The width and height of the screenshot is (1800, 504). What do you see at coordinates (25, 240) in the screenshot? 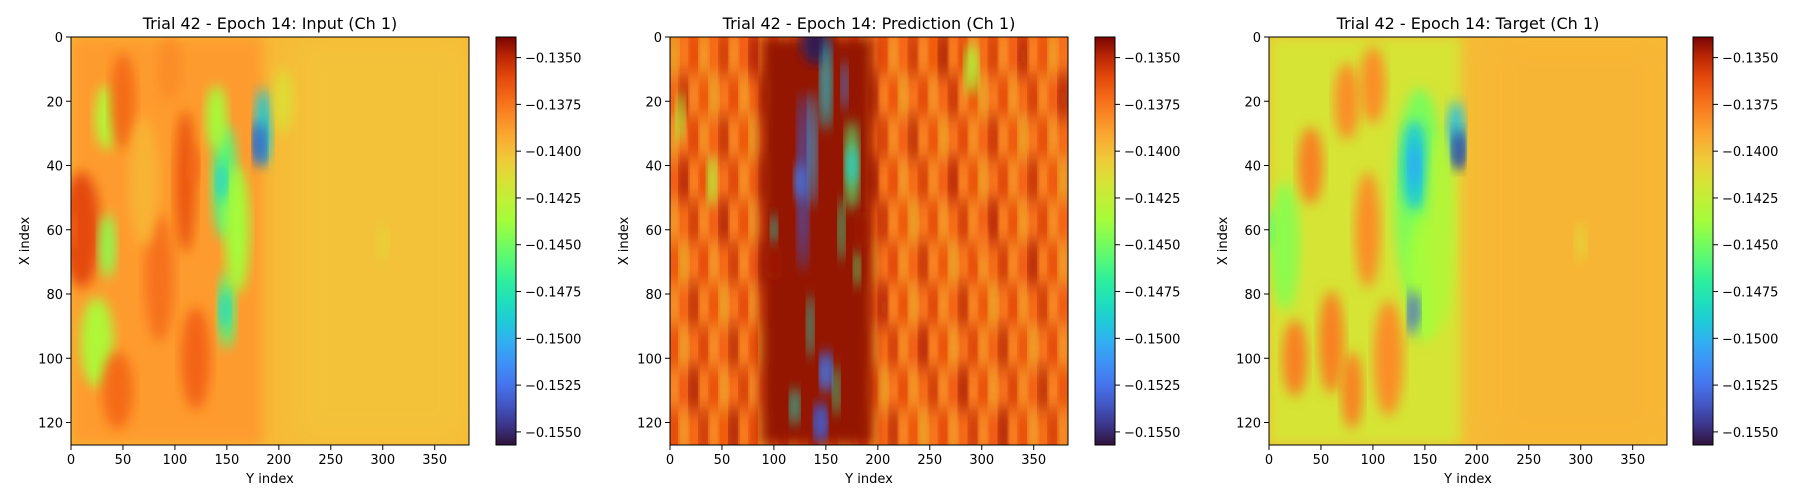
I see `y-axis-label: X index` at bounding box center [25, 240].